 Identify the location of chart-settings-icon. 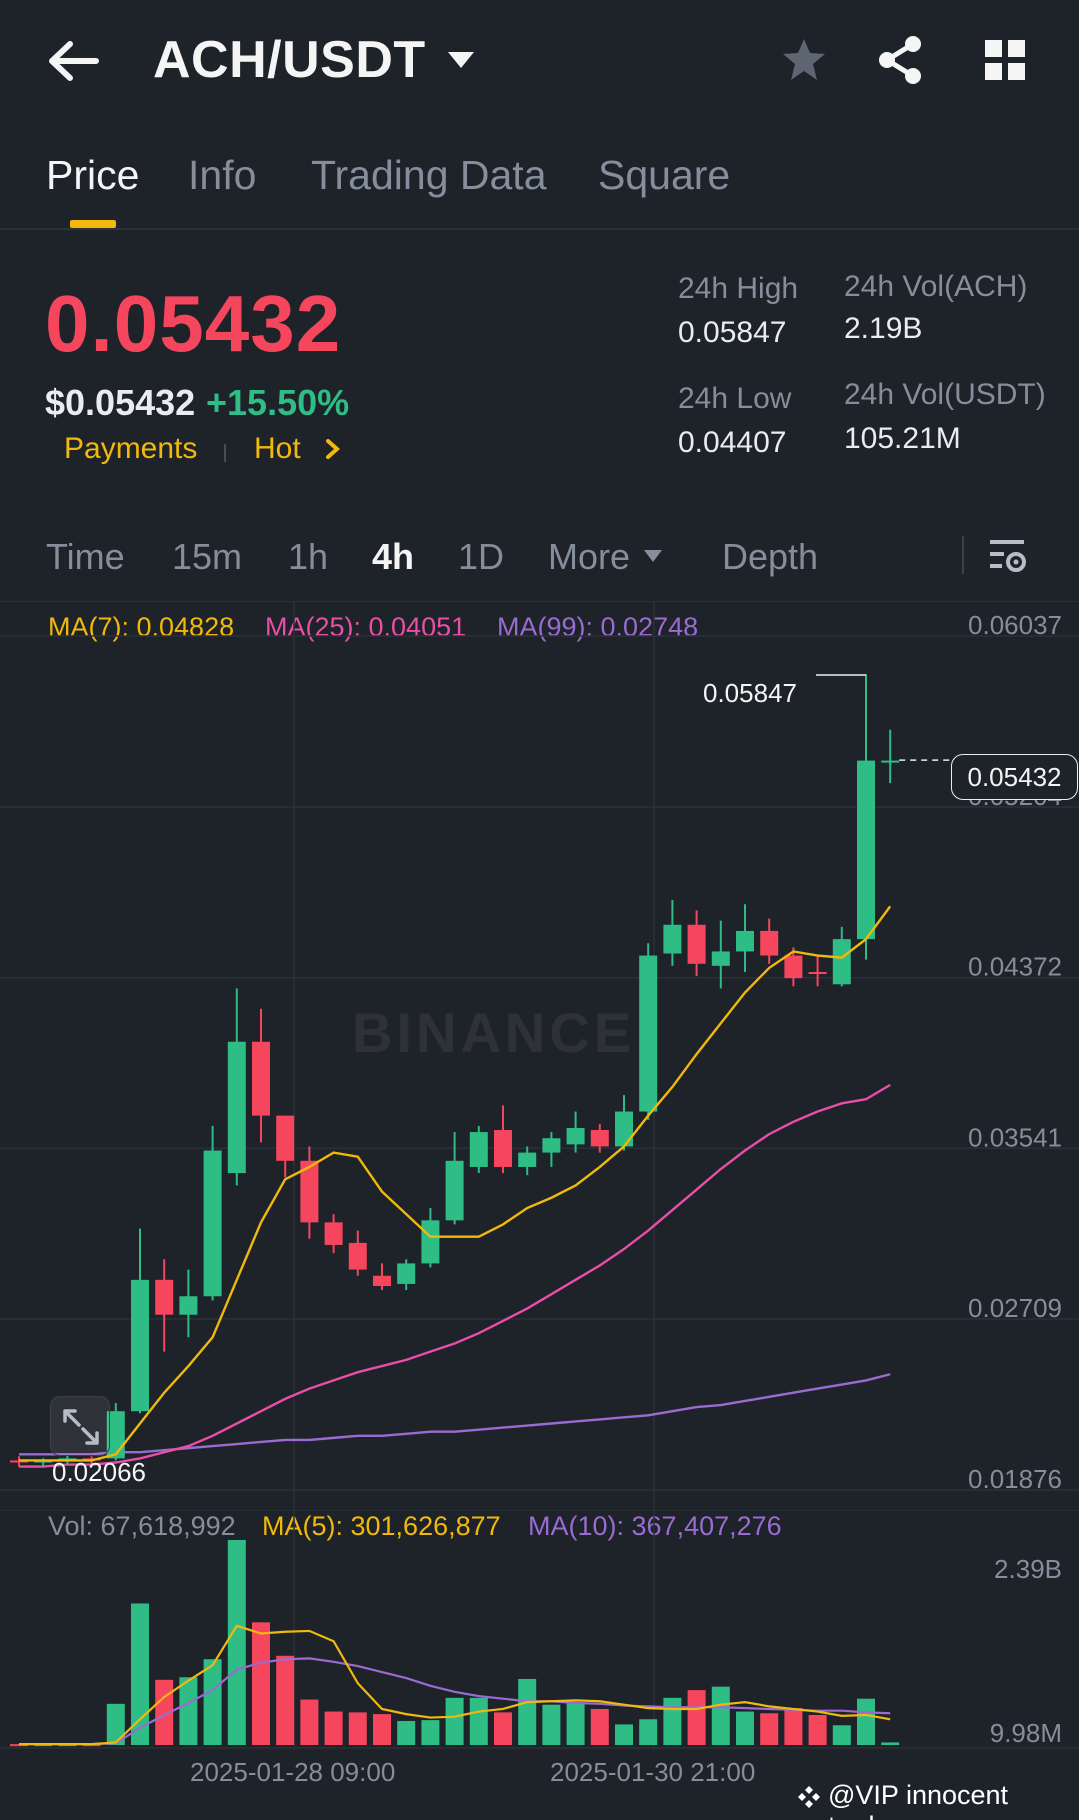
(1007, 556).